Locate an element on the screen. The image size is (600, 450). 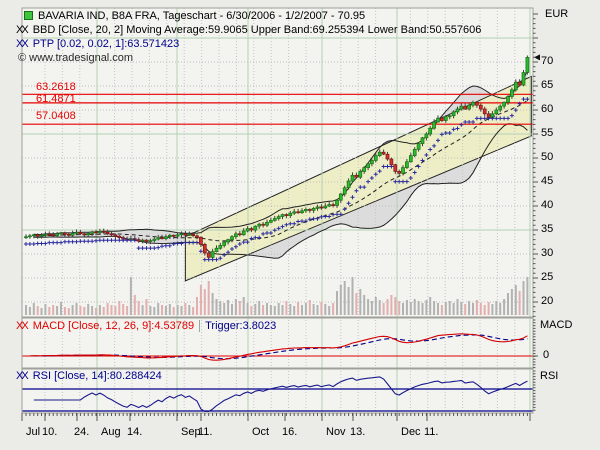
x-axis-month-label: Jul is located at coordinates (33, 432).